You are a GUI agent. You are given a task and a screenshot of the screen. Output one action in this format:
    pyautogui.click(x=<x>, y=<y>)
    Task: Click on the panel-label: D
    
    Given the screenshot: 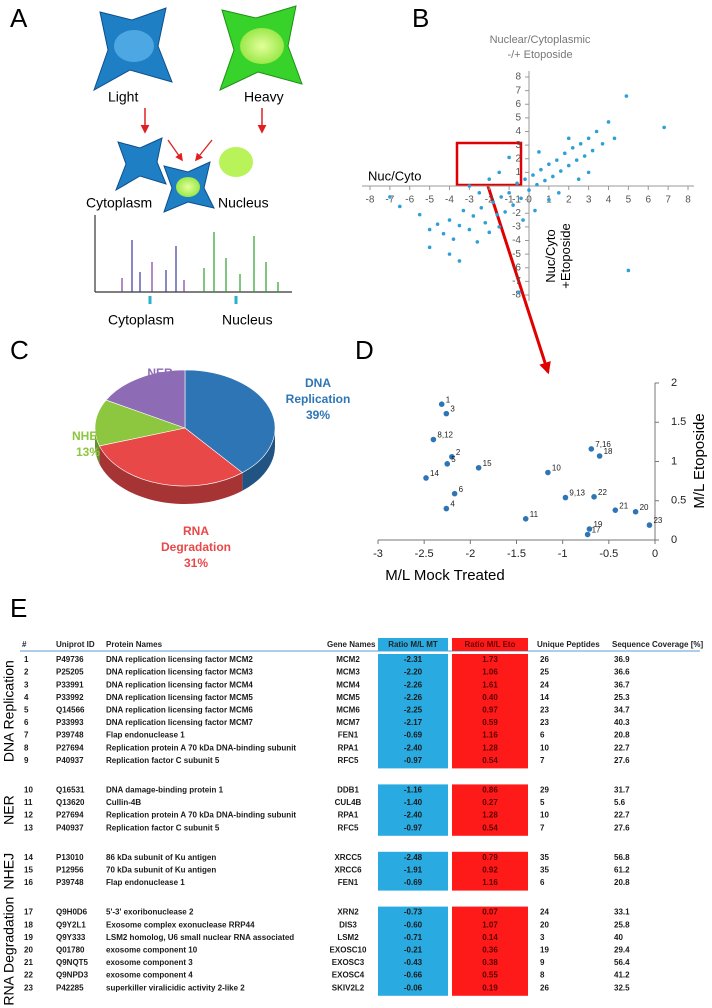 What is the action you would take?
    pyautogui.click(x=364, y=350)
    